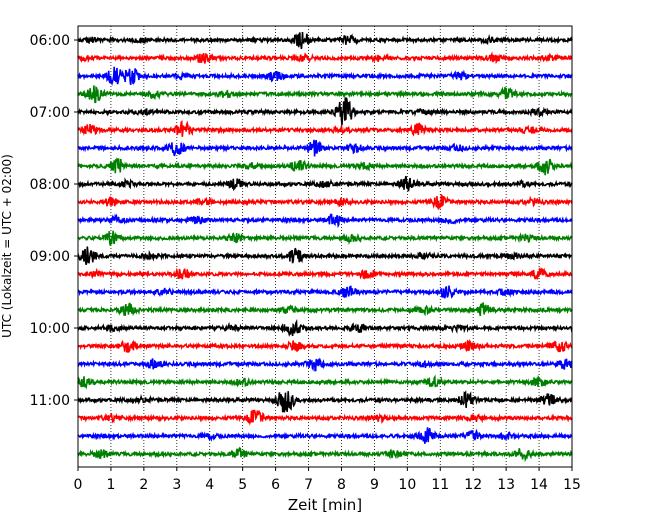  Describe the element at coordinates (242, 485) in the screenshot. I see `x-tick-label: 5` at that location.